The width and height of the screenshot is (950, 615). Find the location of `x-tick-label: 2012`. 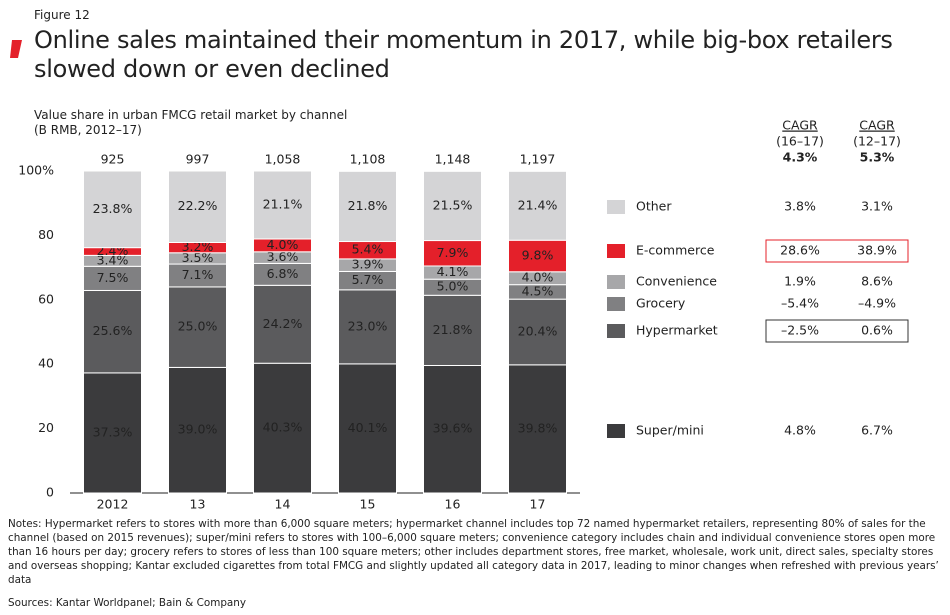

x-tick-label: 2012 is located at coordinates (113, 504).